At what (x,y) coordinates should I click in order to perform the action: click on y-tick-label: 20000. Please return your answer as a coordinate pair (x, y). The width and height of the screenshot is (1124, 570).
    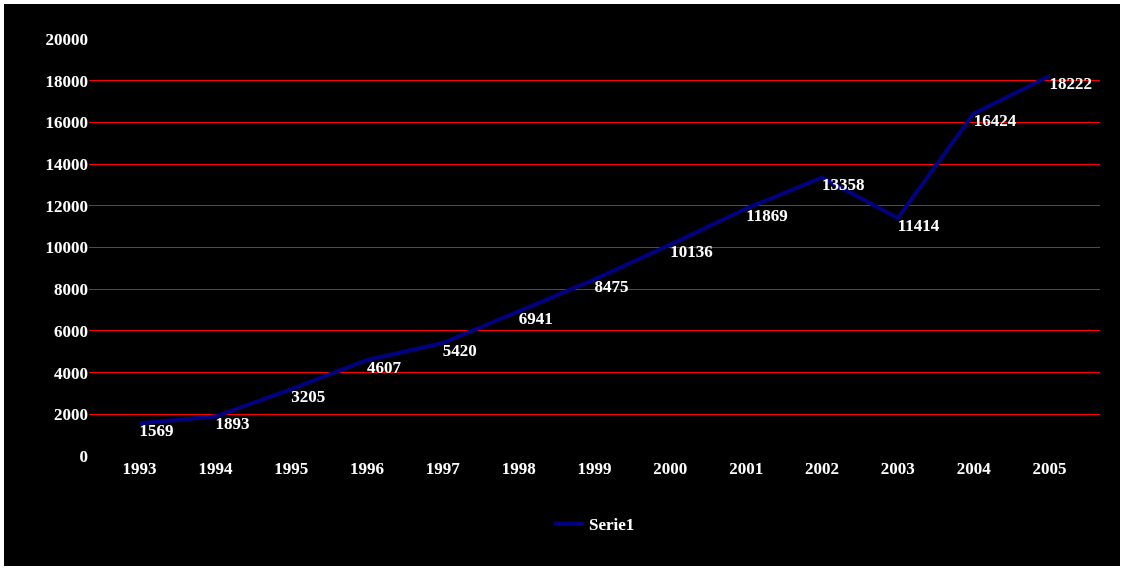
    Looking at the image, I should click on (66, 39).